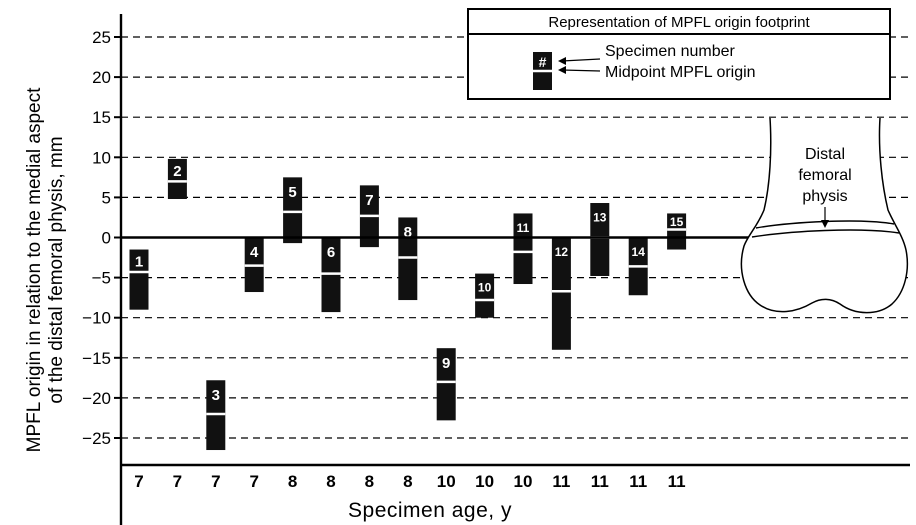  What do you see at coordinates (254, 265) in the screenshot?
I see `specimen-bar-4: 4` at bounding box center [254, 265].